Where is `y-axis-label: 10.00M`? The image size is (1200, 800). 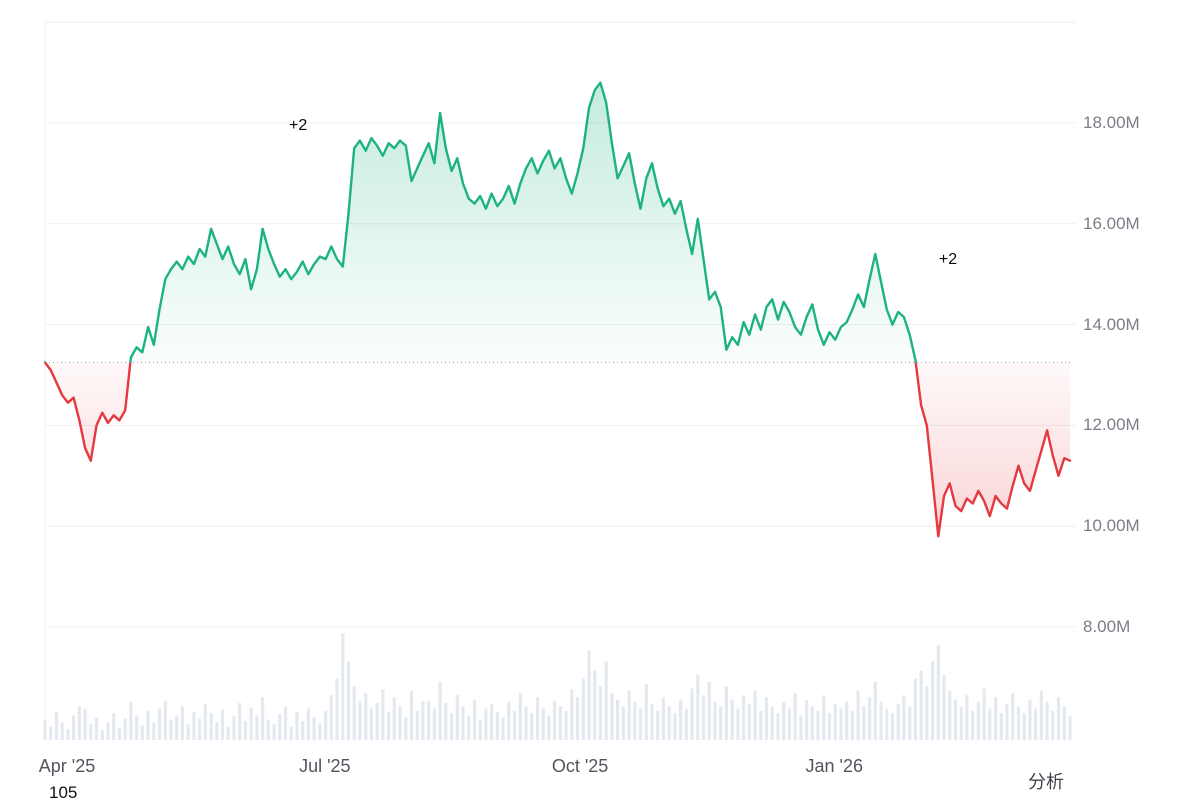 y-axis-label: 10.00M is located at coordinates (1111, 526).